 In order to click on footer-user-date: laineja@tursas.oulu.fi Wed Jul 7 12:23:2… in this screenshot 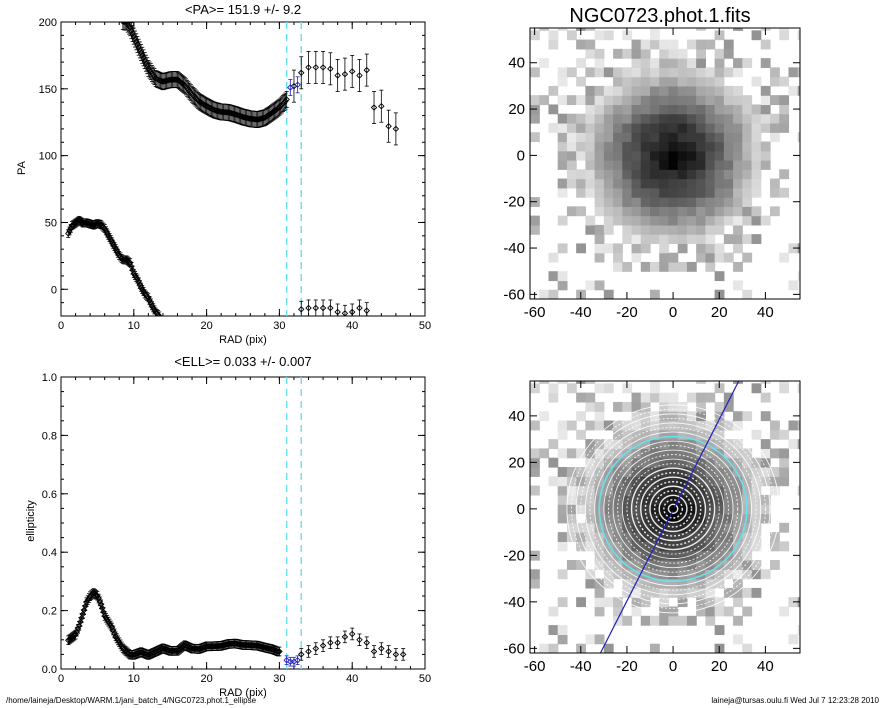, I will do `click(795, 700)`.